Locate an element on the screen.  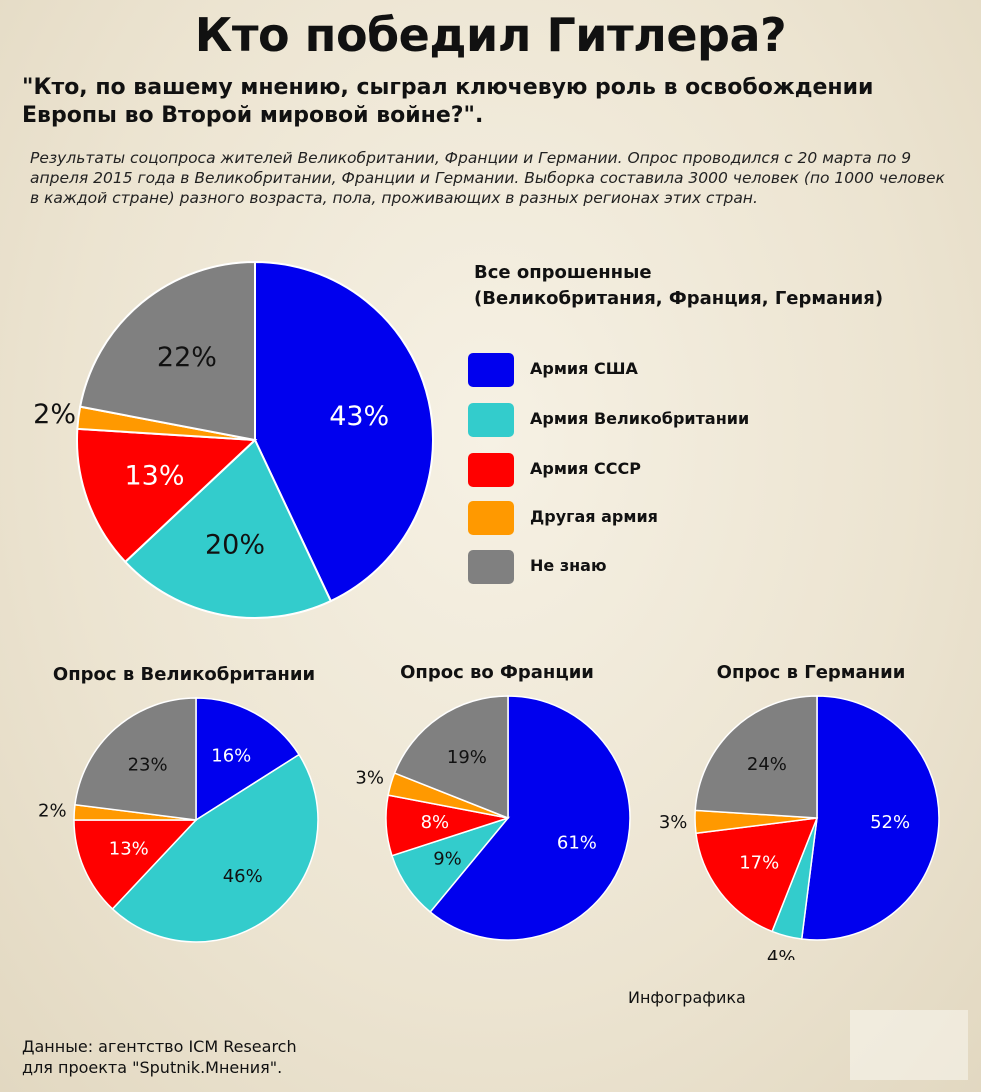
pie-slice-uk-ussr is located at coordinates (135, 864).